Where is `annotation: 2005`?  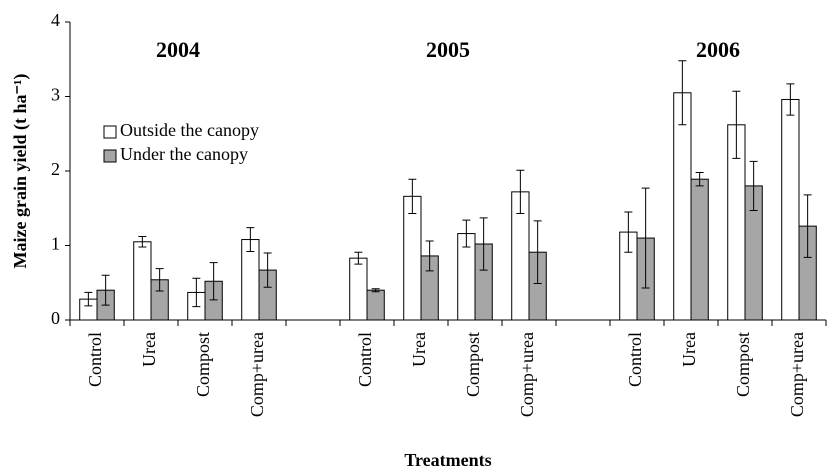 annotation: 2005 is located at coordinates (448, 49).